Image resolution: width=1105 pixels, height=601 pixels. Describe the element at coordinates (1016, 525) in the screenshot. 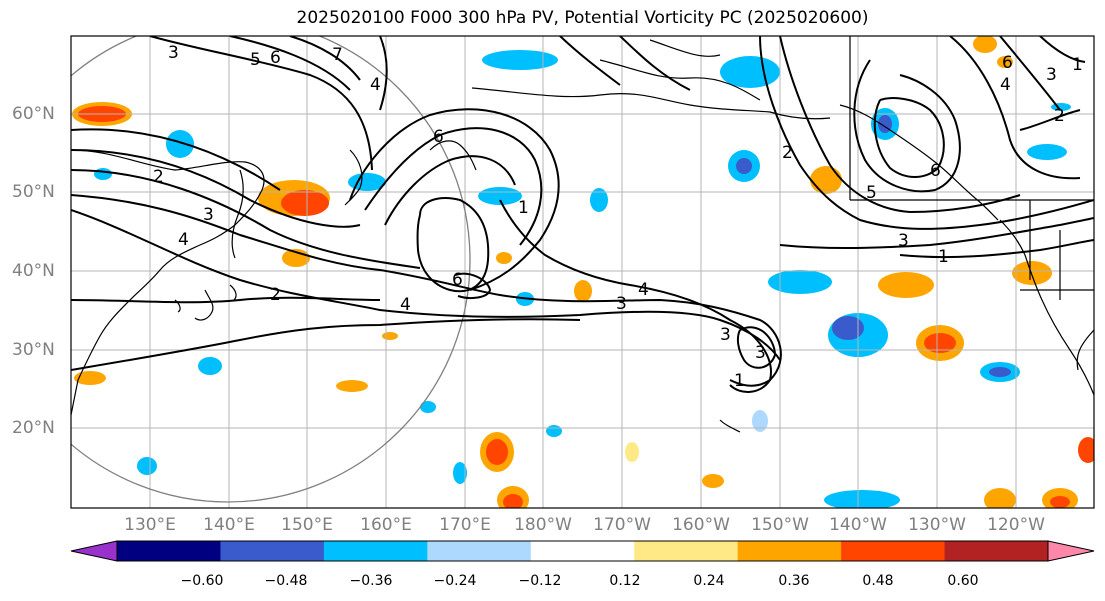

I see `lon-label-120w: 120°W` at that location.